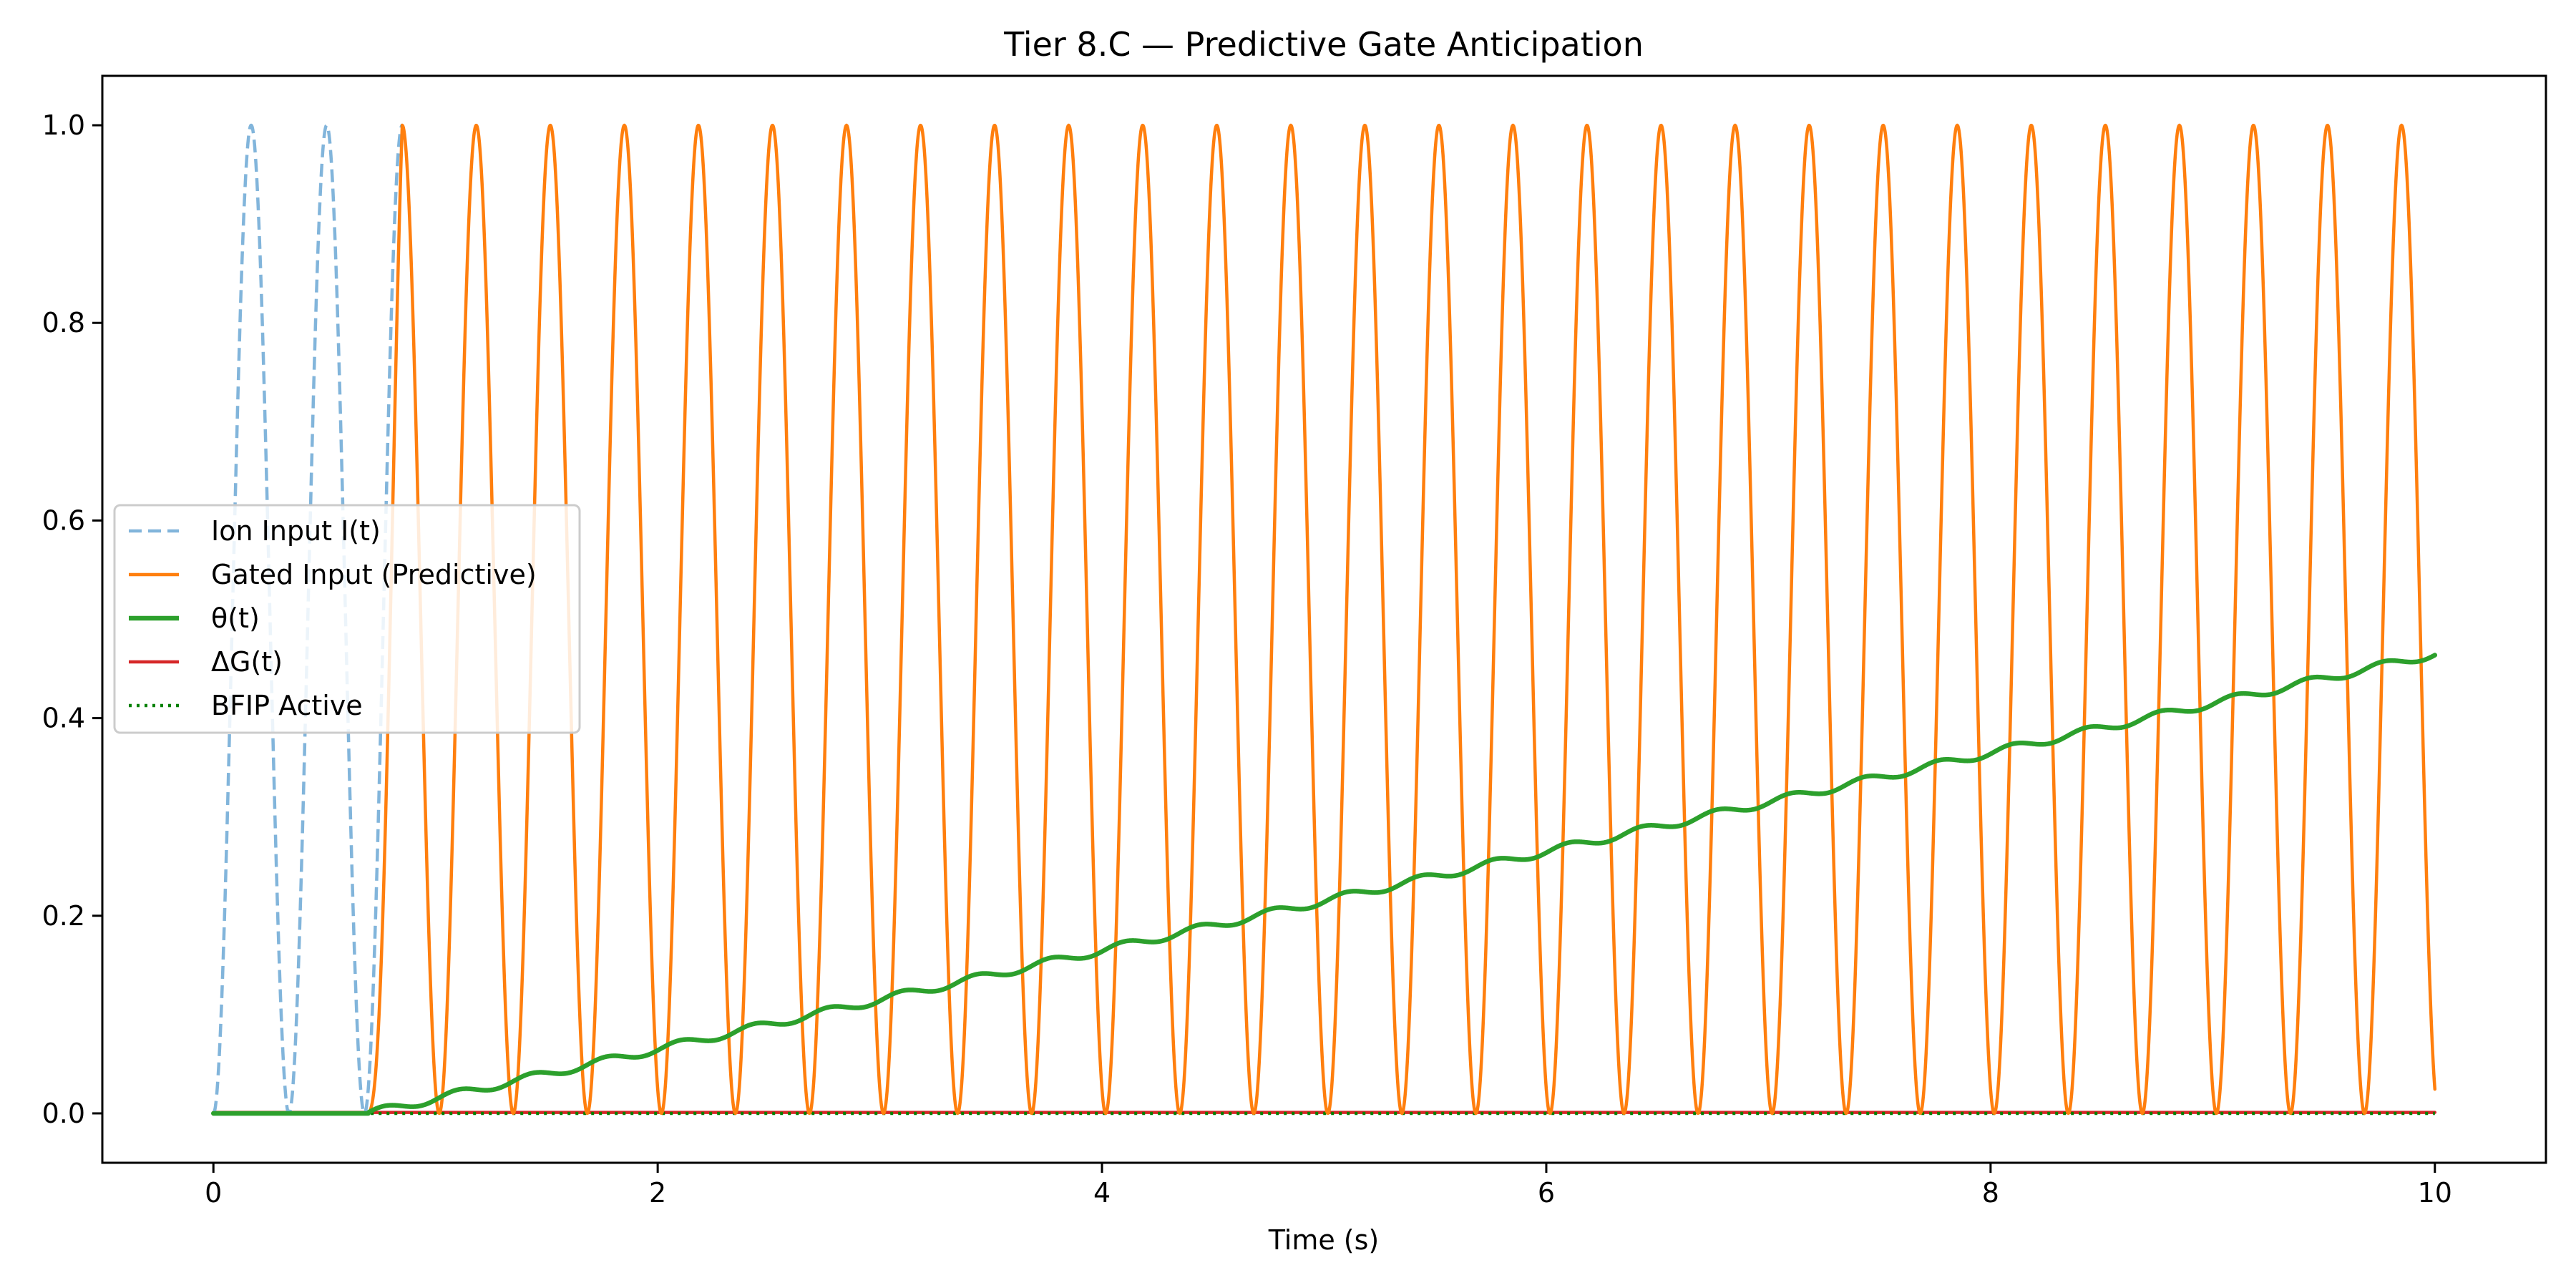 The image size is (2576, 1288). I want to click on x-tick-label: 6, so click(1546, 1193).